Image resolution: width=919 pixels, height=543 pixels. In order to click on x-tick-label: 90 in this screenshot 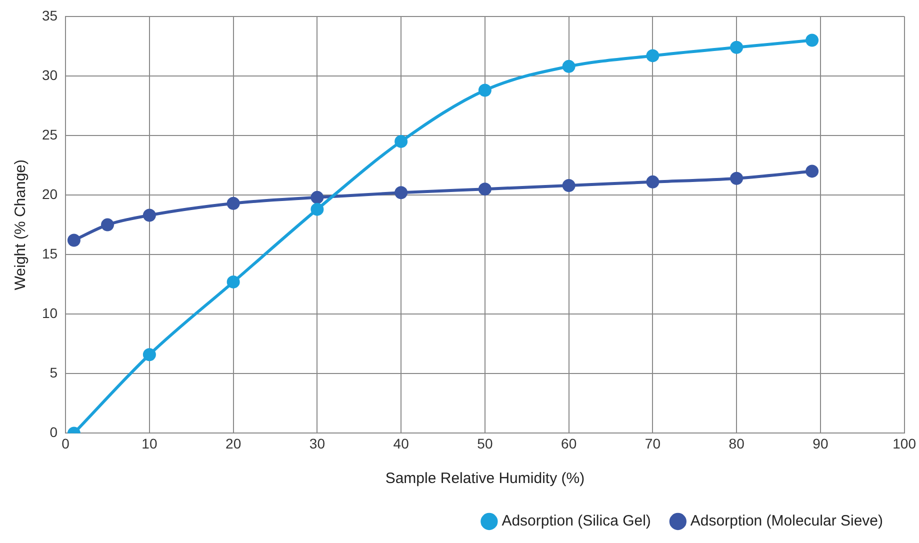, I will do `click(820, 443)`.